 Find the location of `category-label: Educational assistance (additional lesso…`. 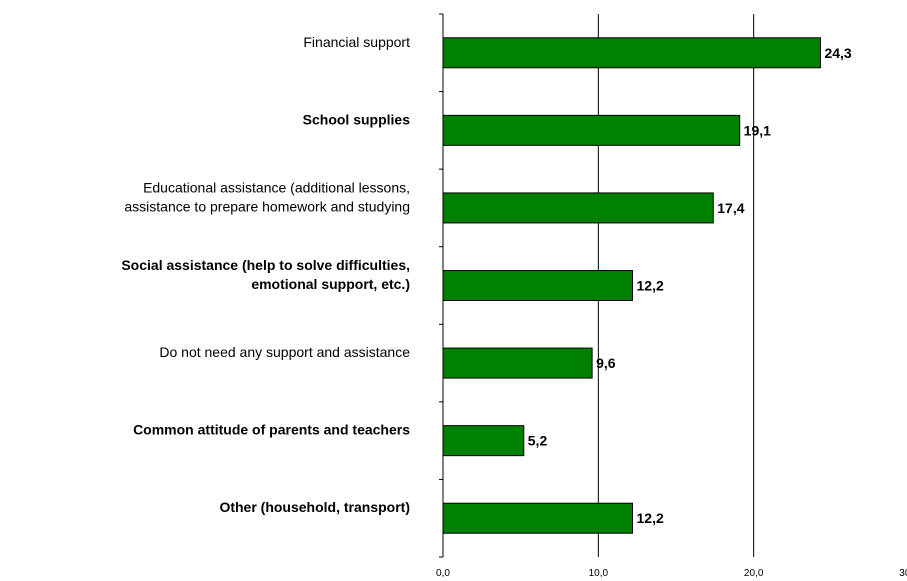

category-label: Educational assistance (additional lesso… is located at coordinates (276, 187).